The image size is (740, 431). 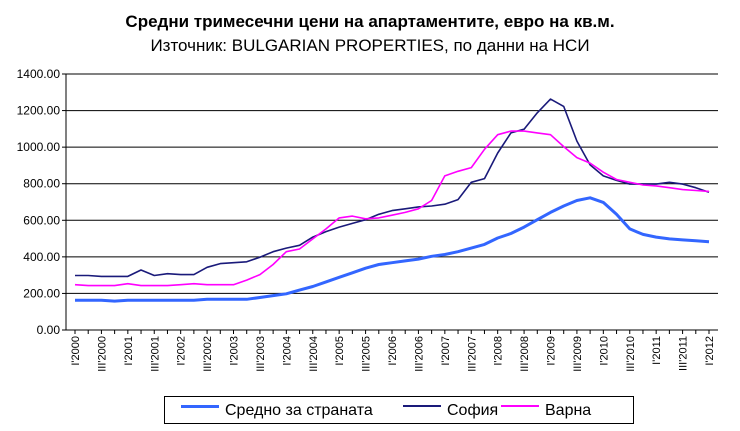 I want to click on y-tick-label: 200.00, so click(x=41, y=293).